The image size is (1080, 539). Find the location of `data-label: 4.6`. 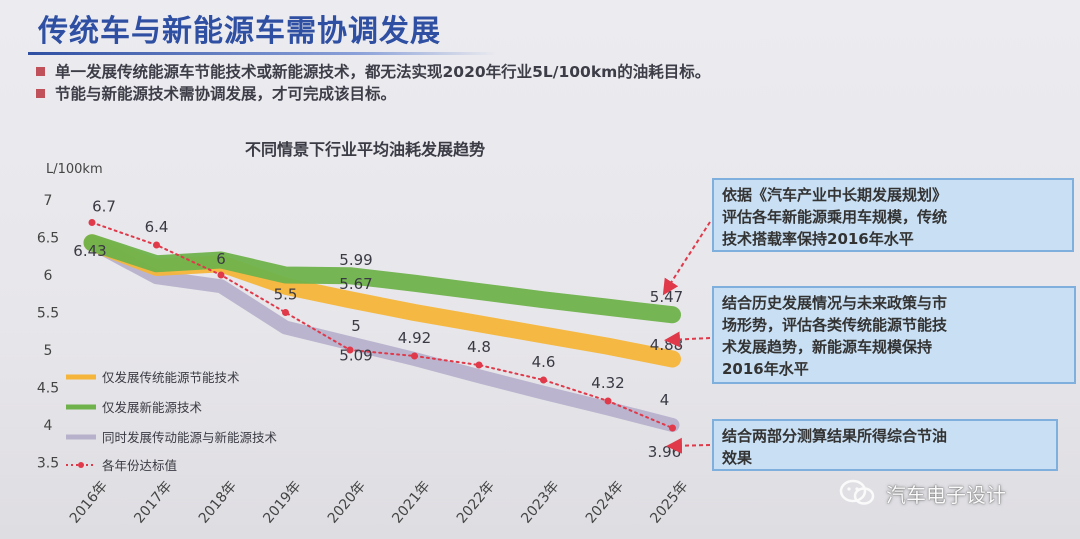

data-label: 4.6 is located at coordinates (544, 362).